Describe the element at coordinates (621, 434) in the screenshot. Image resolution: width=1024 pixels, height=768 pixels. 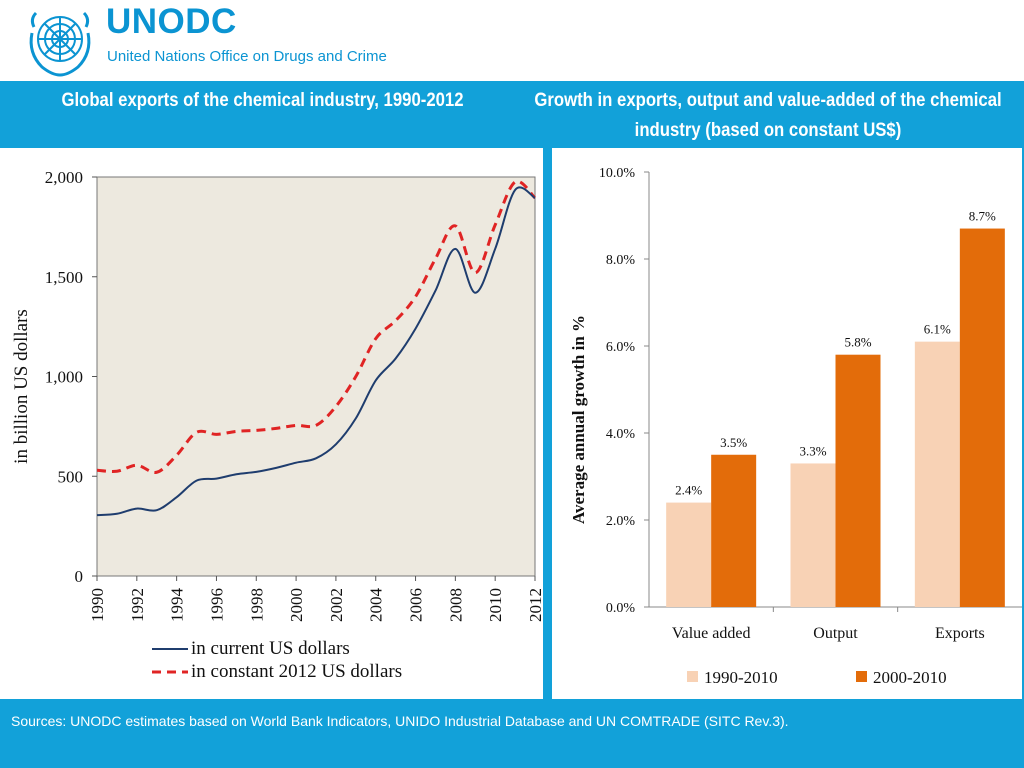
I see `y-tick-label: 4.0%` at that location.